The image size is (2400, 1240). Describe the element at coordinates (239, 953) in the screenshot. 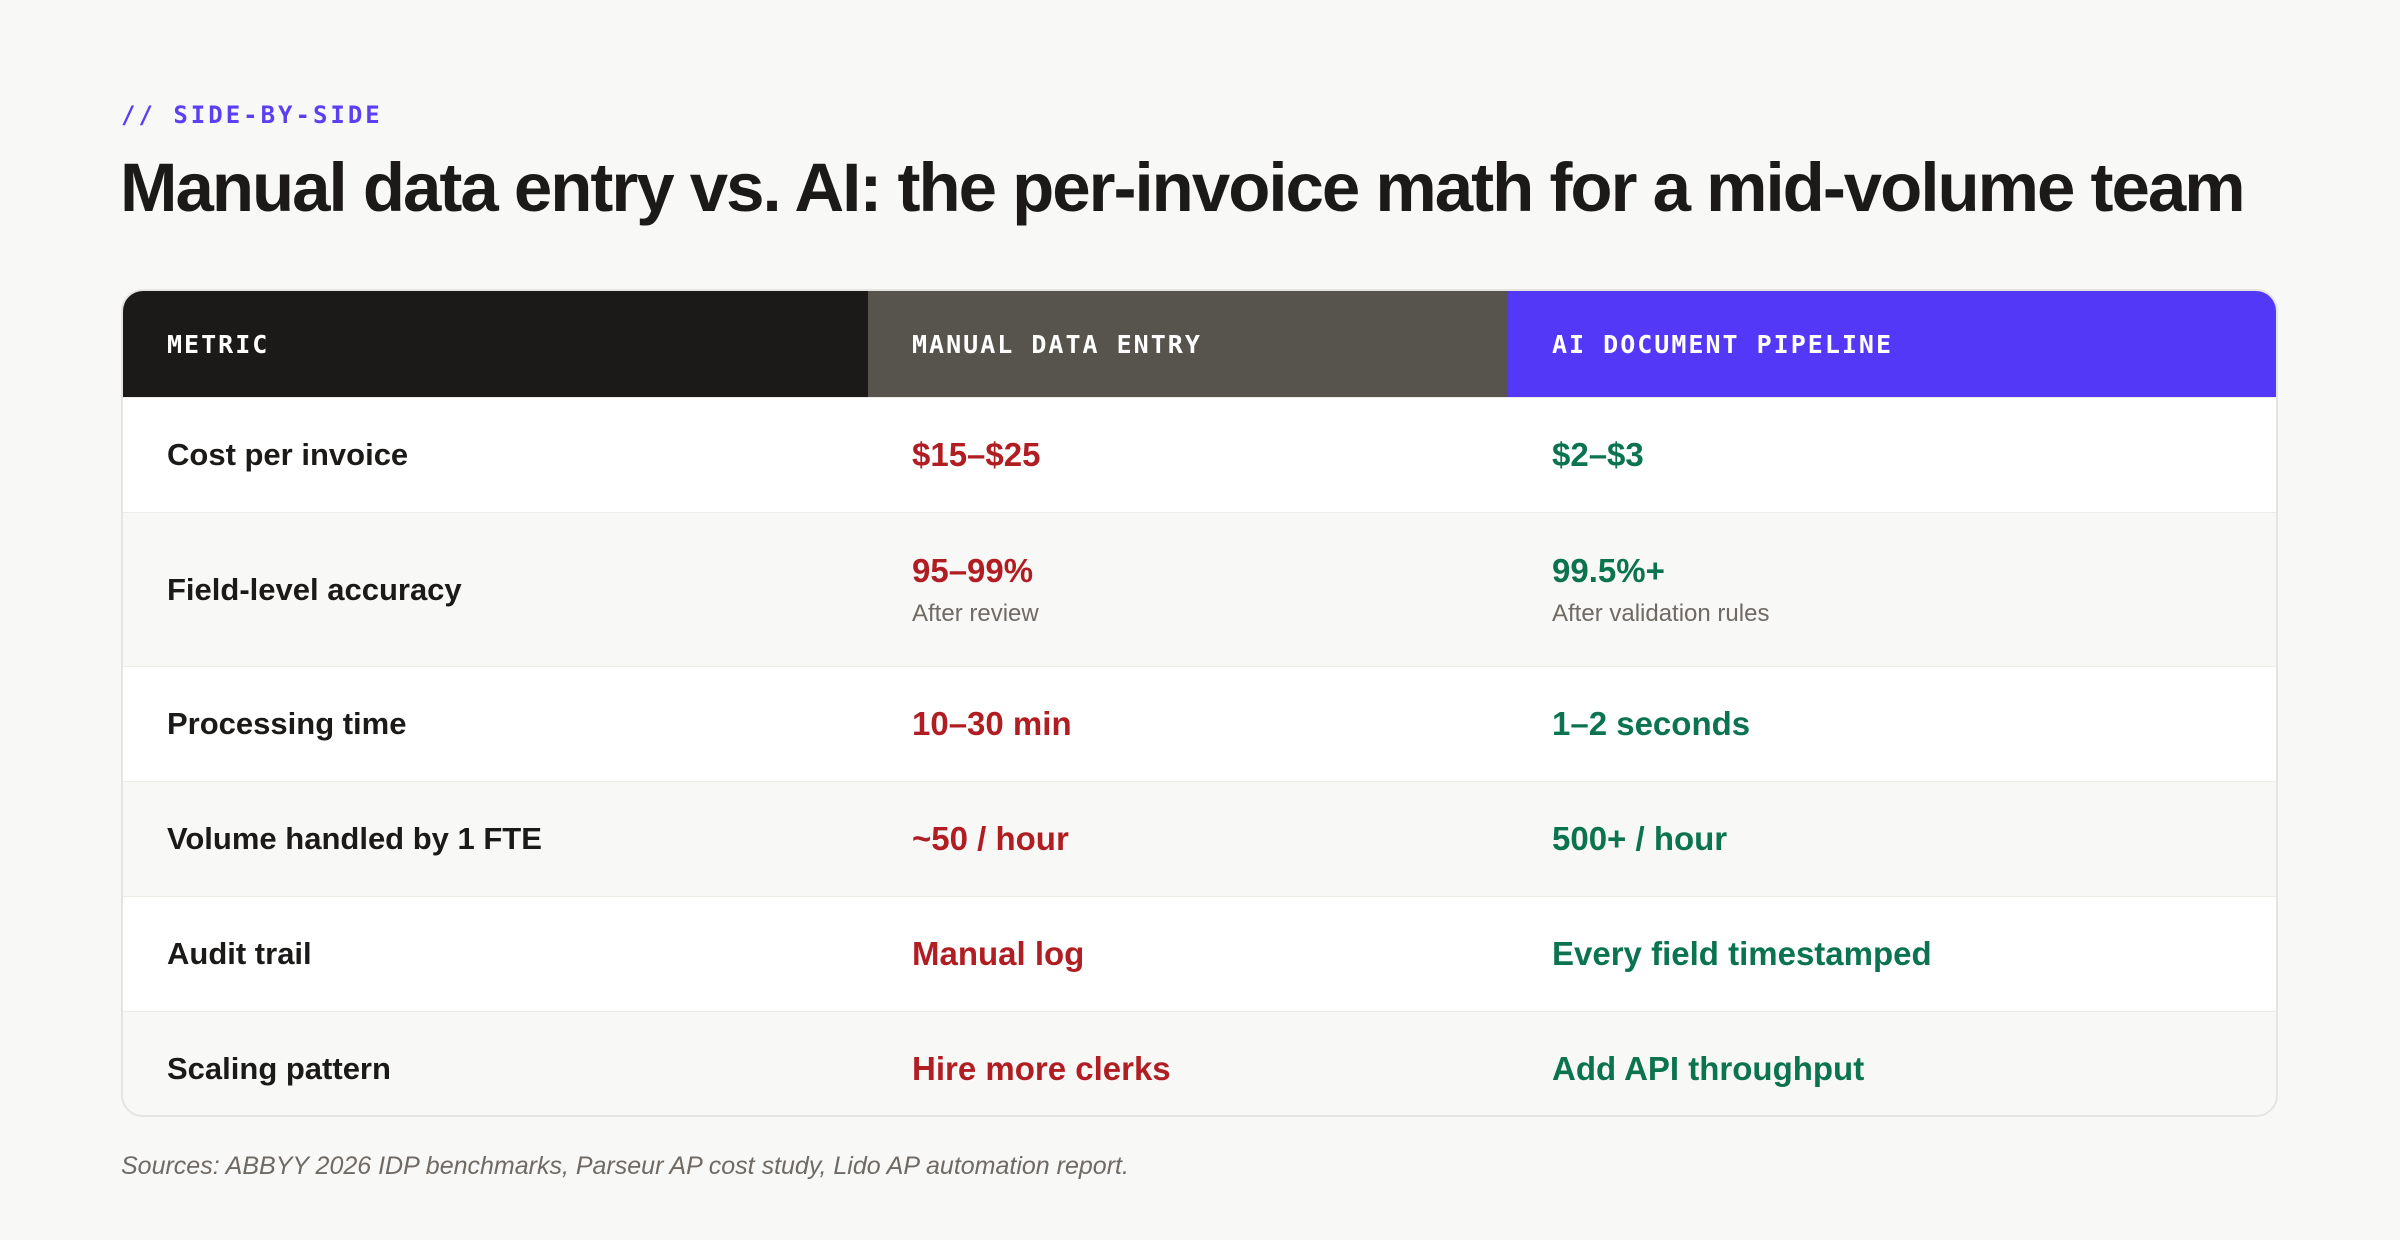

I see `metric-label: Audit trail` at that location.